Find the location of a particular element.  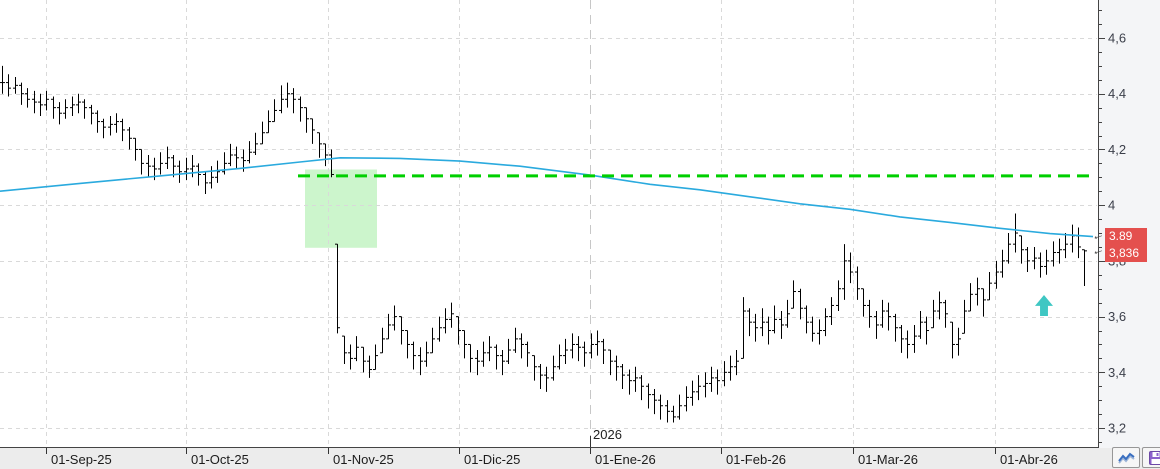

x-axis-strip is located at coordinates (580, 458).